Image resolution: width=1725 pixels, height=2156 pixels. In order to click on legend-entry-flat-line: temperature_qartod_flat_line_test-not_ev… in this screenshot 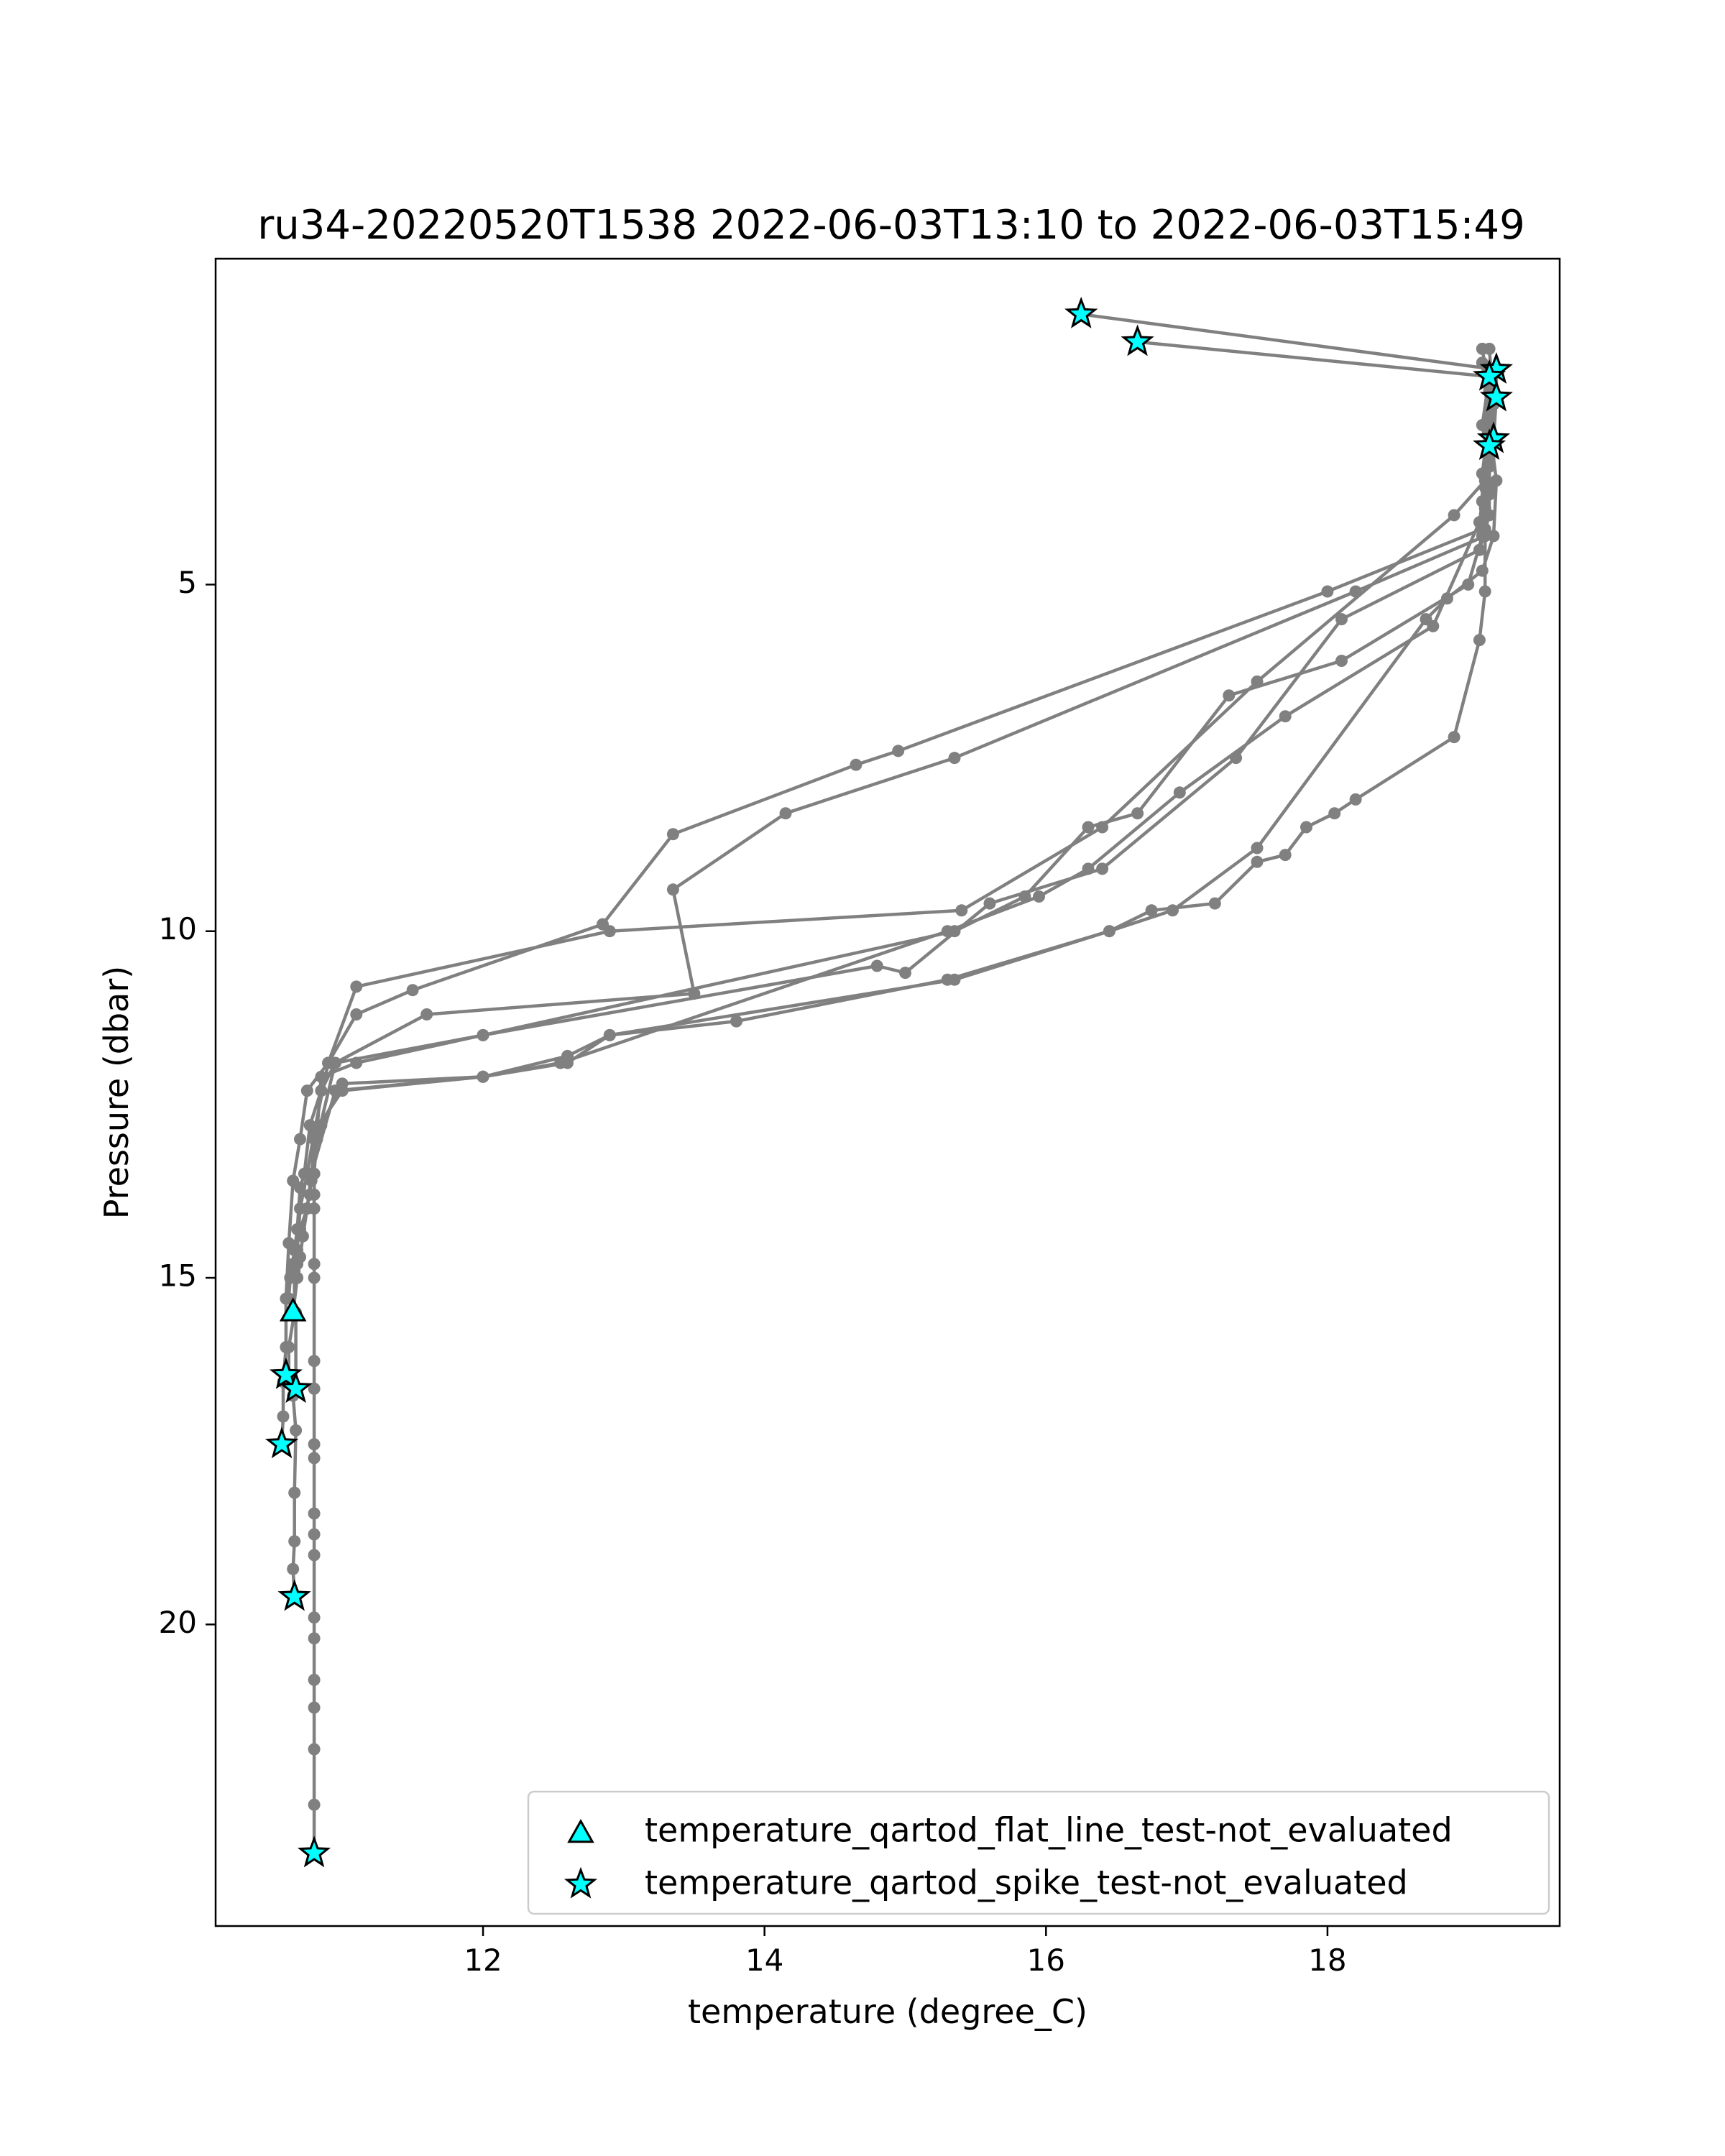, I will do `click(1049, 1831)`.